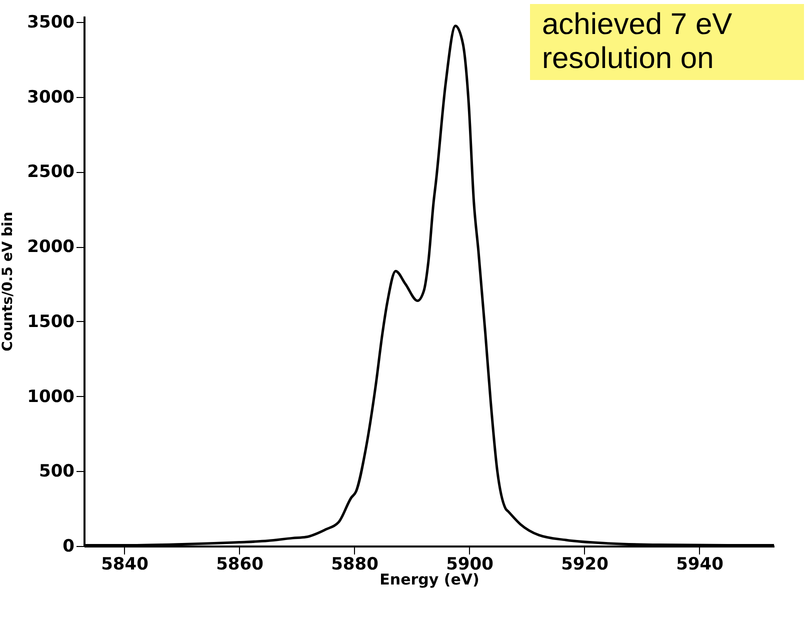 The height and width of the screenshot is (619, 808). I want to click on y-tick-label: 3000, so click(51, 97).